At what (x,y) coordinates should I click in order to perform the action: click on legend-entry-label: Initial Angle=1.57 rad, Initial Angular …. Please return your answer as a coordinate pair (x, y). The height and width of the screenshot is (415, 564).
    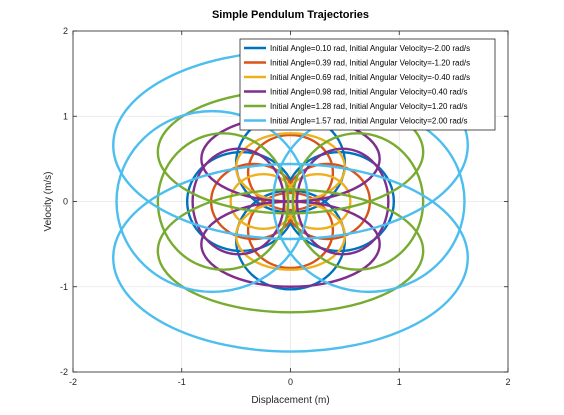
    Looking at the image, I should click on (368, 121).